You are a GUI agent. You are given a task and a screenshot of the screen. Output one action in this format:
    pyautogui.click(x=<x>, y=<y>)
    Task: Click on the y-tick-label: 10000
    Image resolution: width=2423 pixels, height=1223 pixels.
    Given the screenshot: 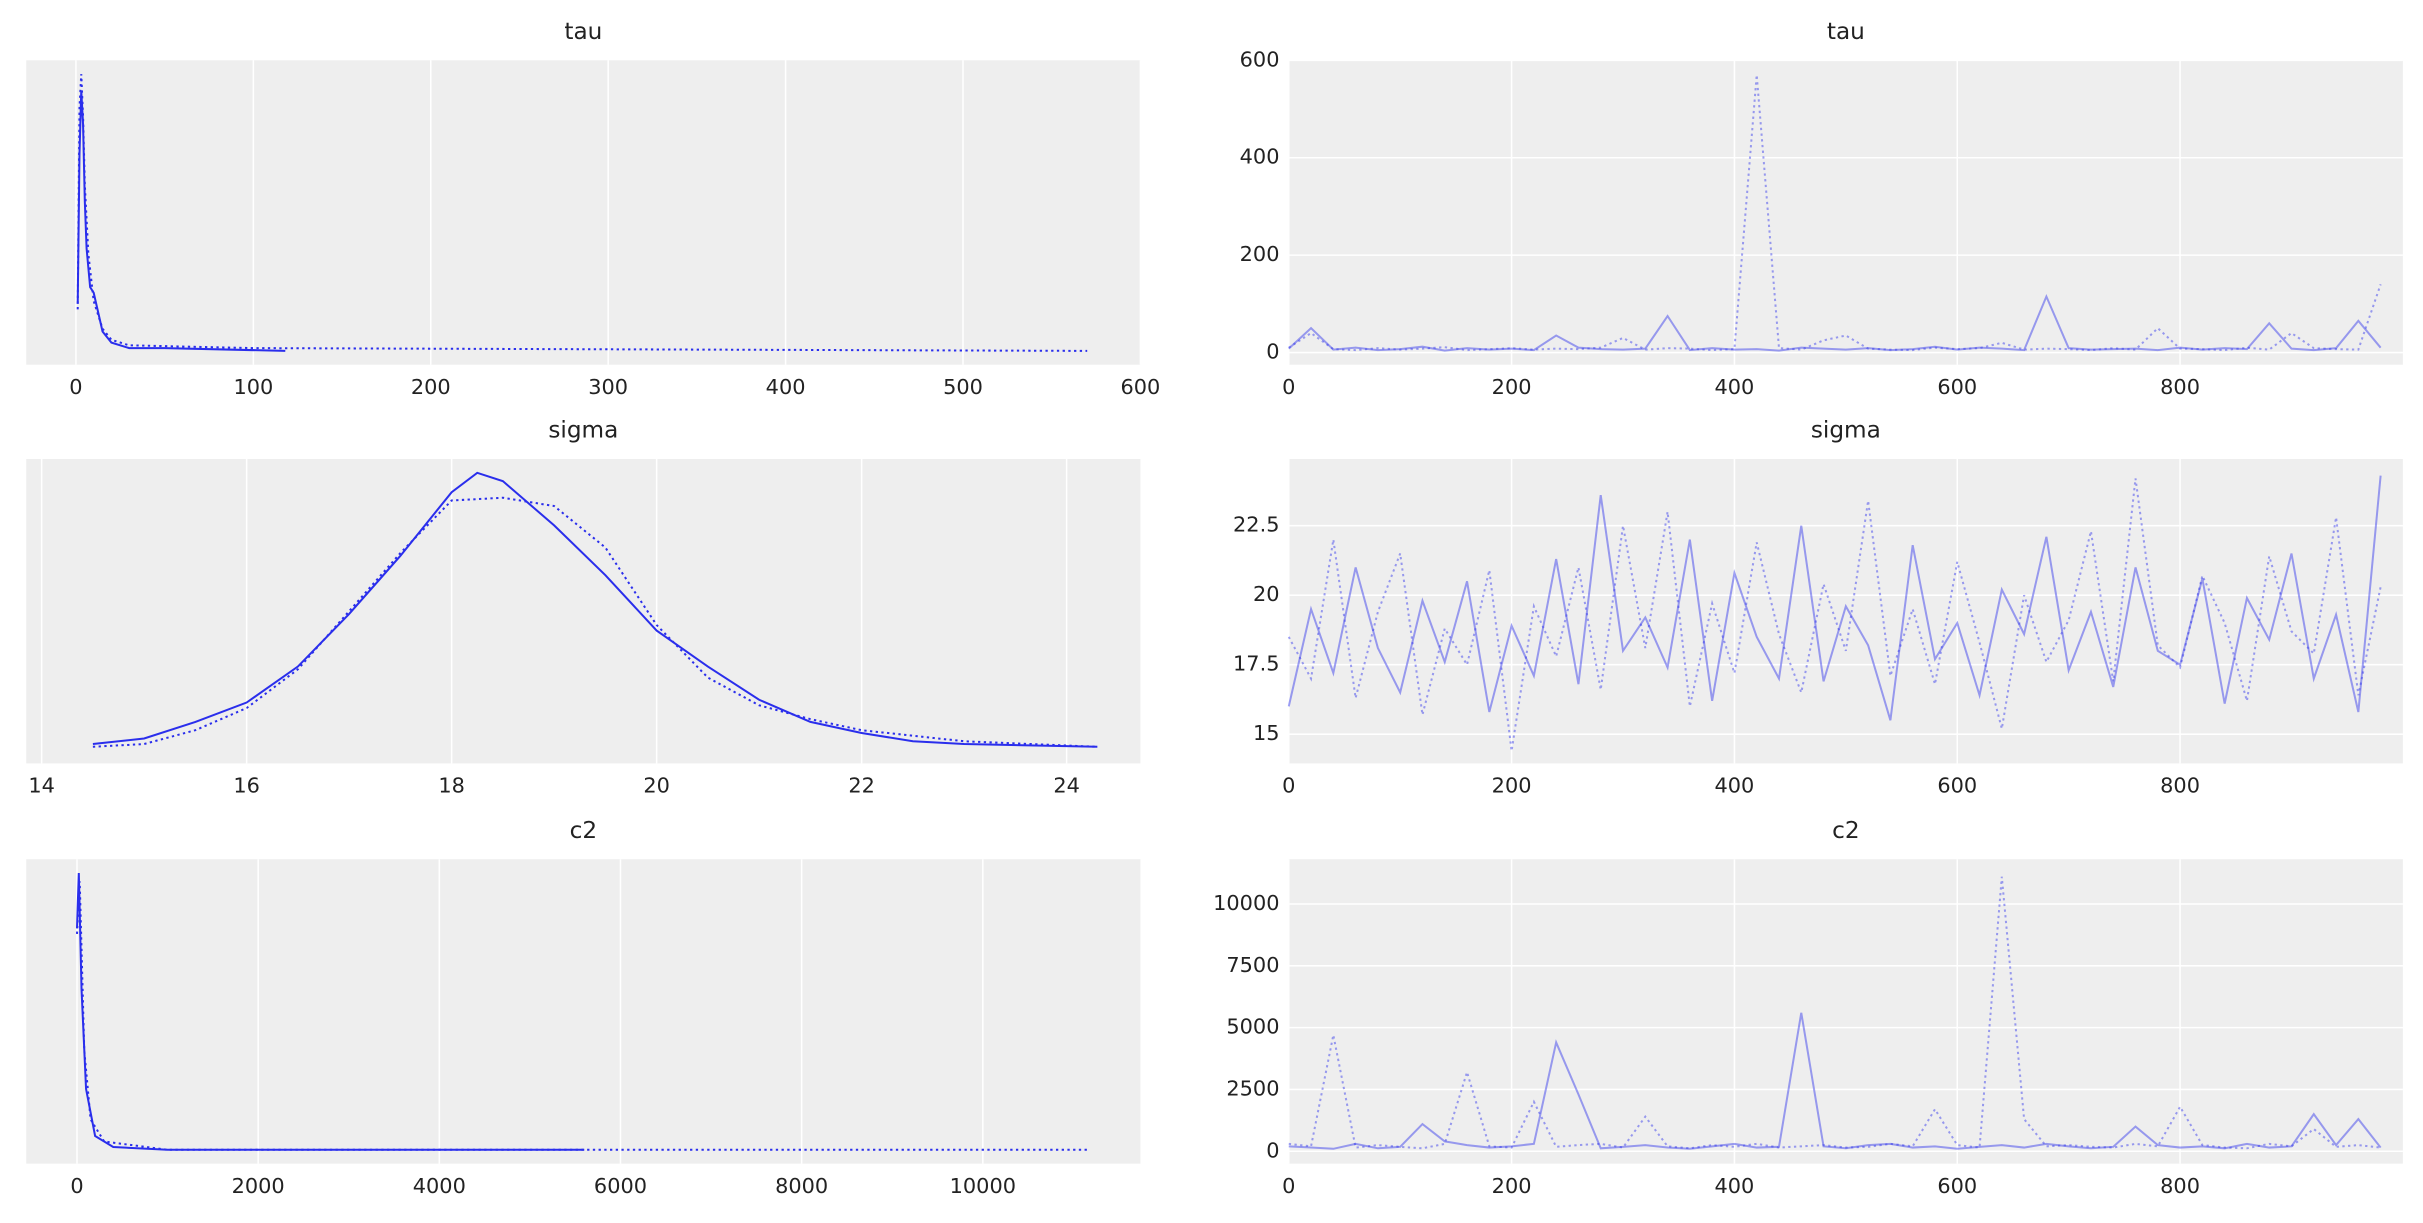 What is the action you would take?
    pyautogui.click(x=1246, y=903)
    